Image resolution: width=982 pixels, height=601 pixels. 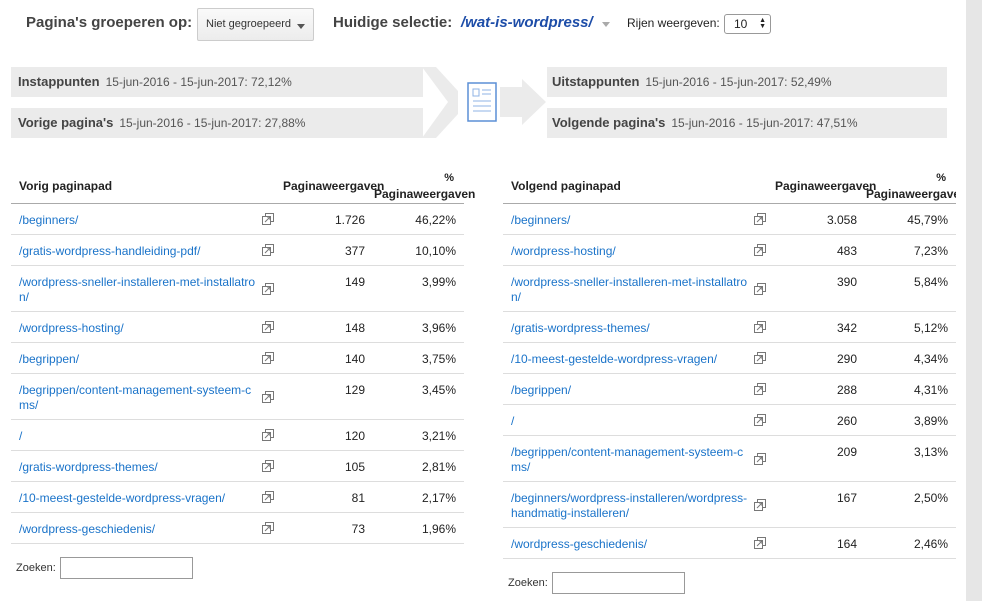 I want to click on row-percentage: 3,96%, so click(x=438, y=328).